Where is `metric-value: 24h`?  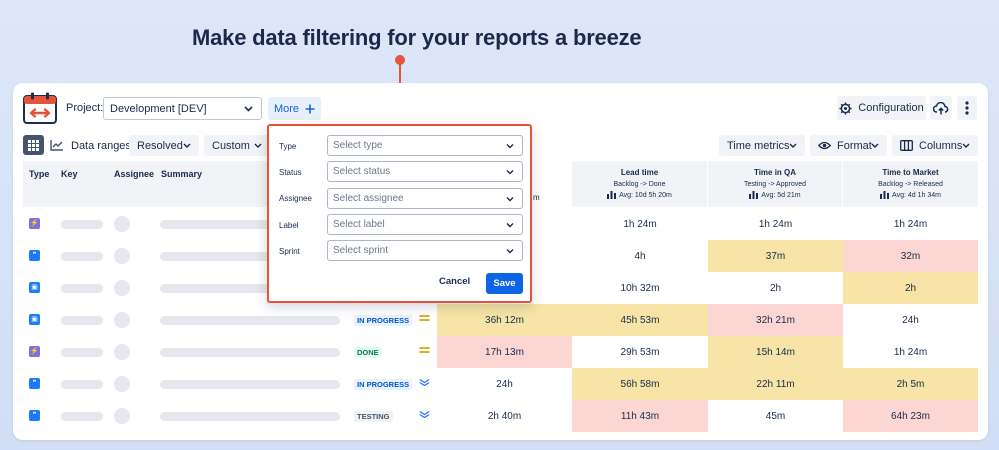 metric-value: 24h is located at coordinates (910, 320).